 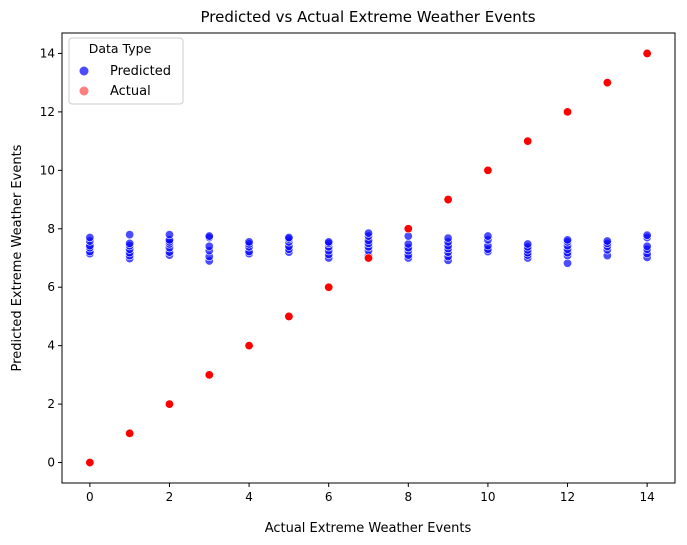 I want to click on legend: Data Type Predicted Actual, so click(x=126, y=71).